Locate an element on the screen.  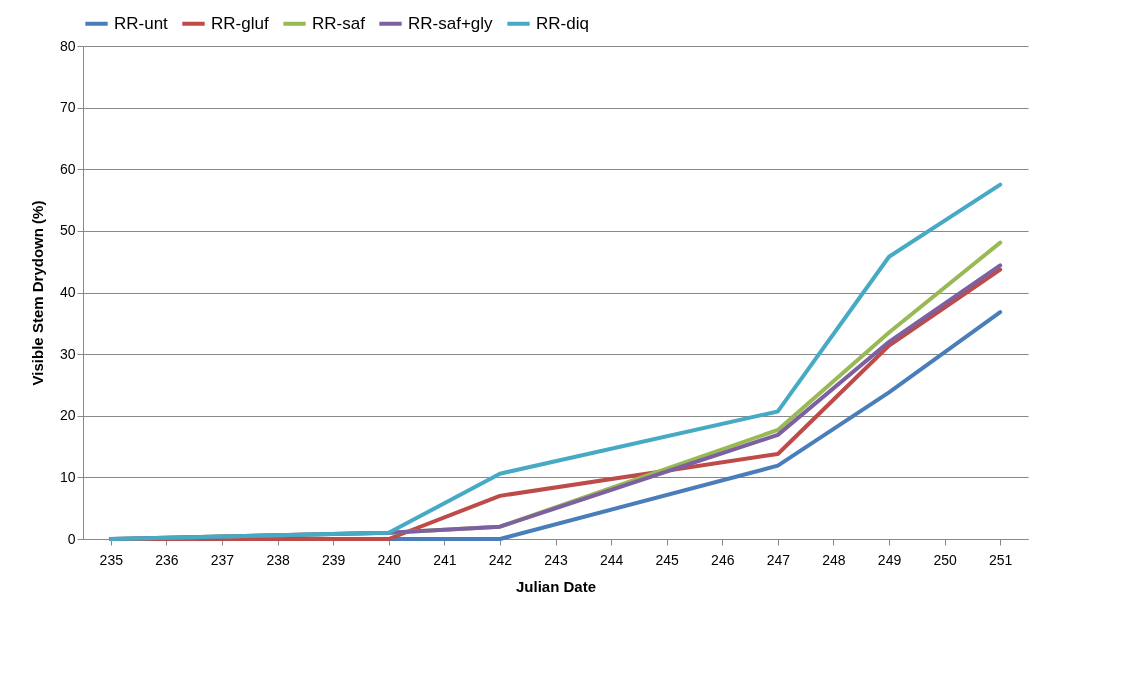
y-tick-label: 0 is located at coordinates (71, 538).